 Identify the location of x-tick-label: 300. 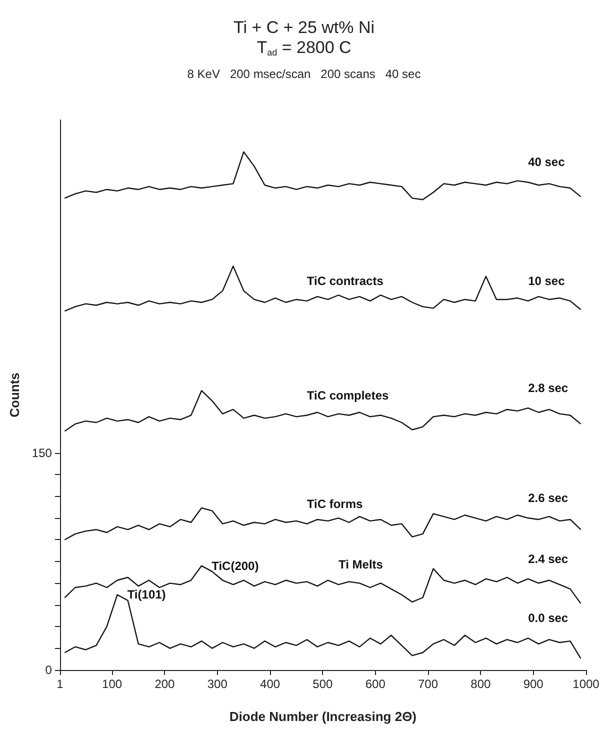
(217, 684).